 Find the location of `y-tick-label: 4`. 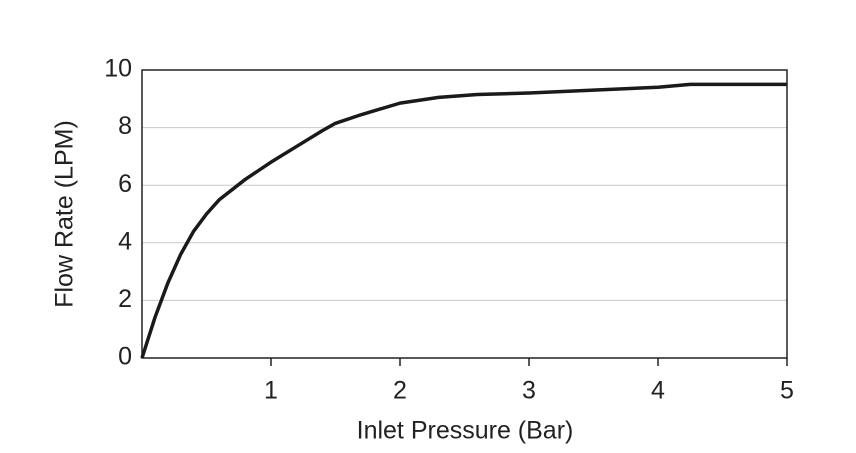

y-tick-label: 4 is located at coordinates (125, 241).